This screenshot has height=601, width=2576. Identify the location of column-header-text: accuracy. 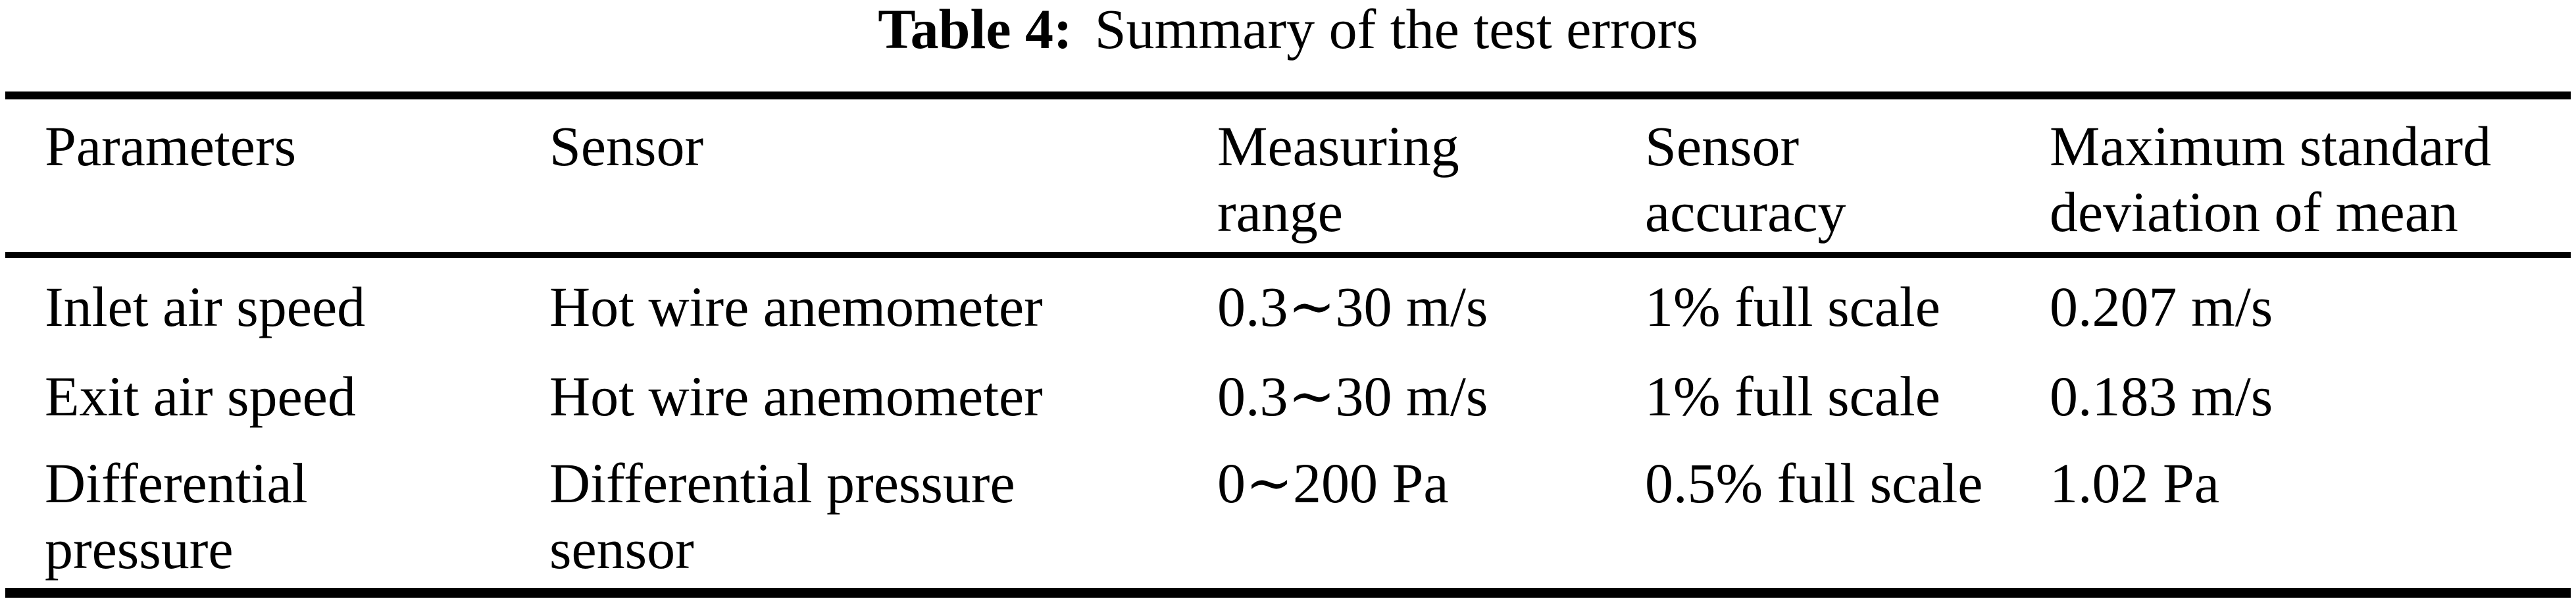
(1746, 212).